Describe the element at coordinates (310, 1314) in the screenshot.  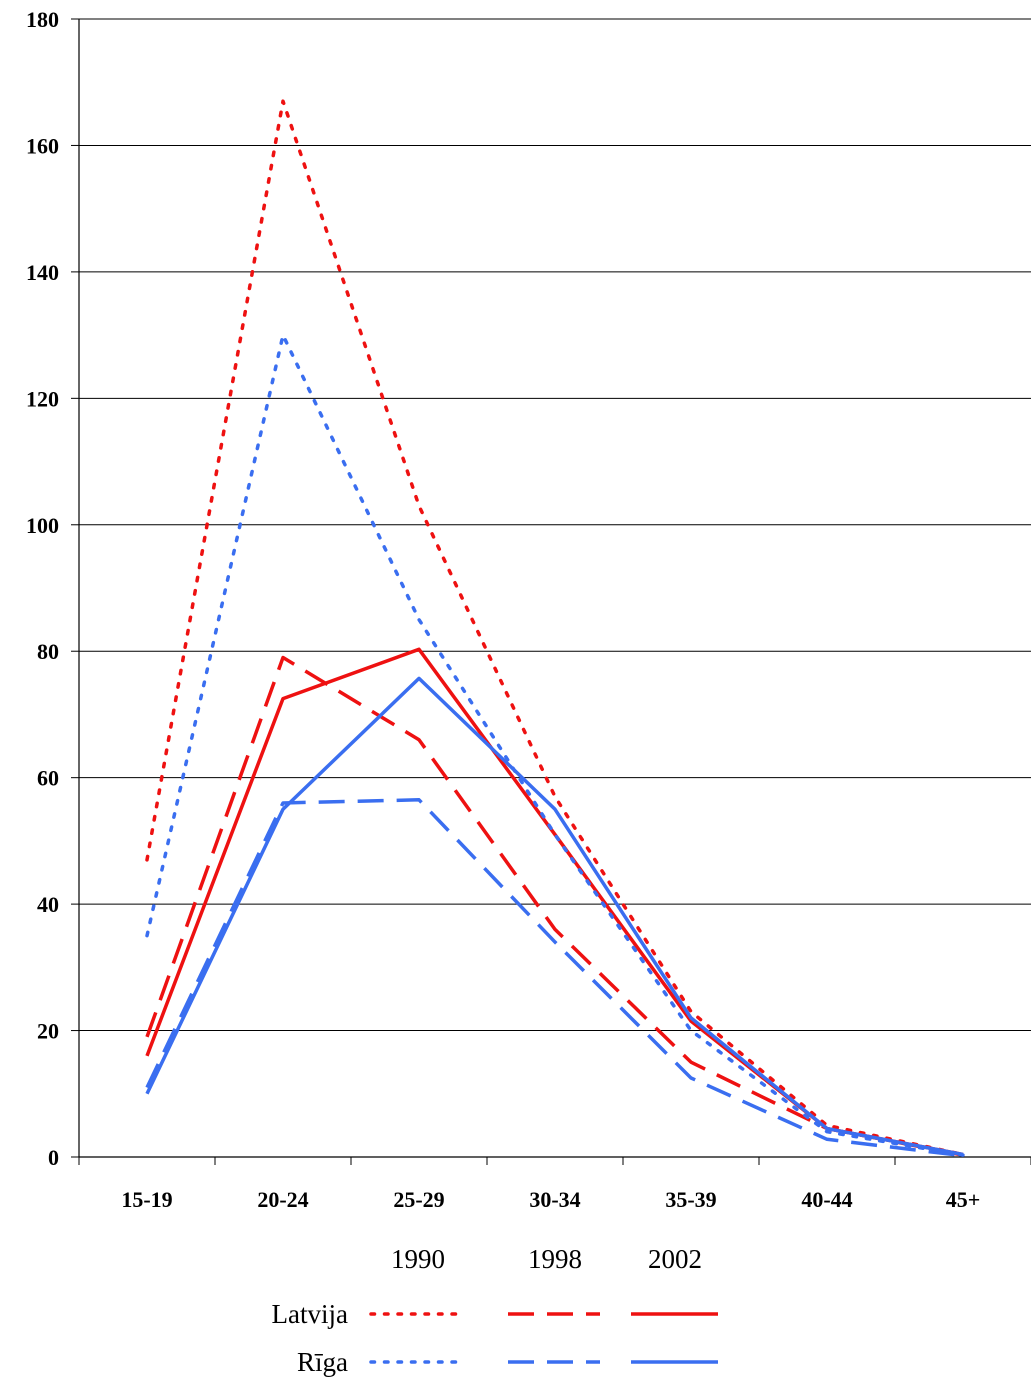
I see `legend-group-label: Latvija` at that location.